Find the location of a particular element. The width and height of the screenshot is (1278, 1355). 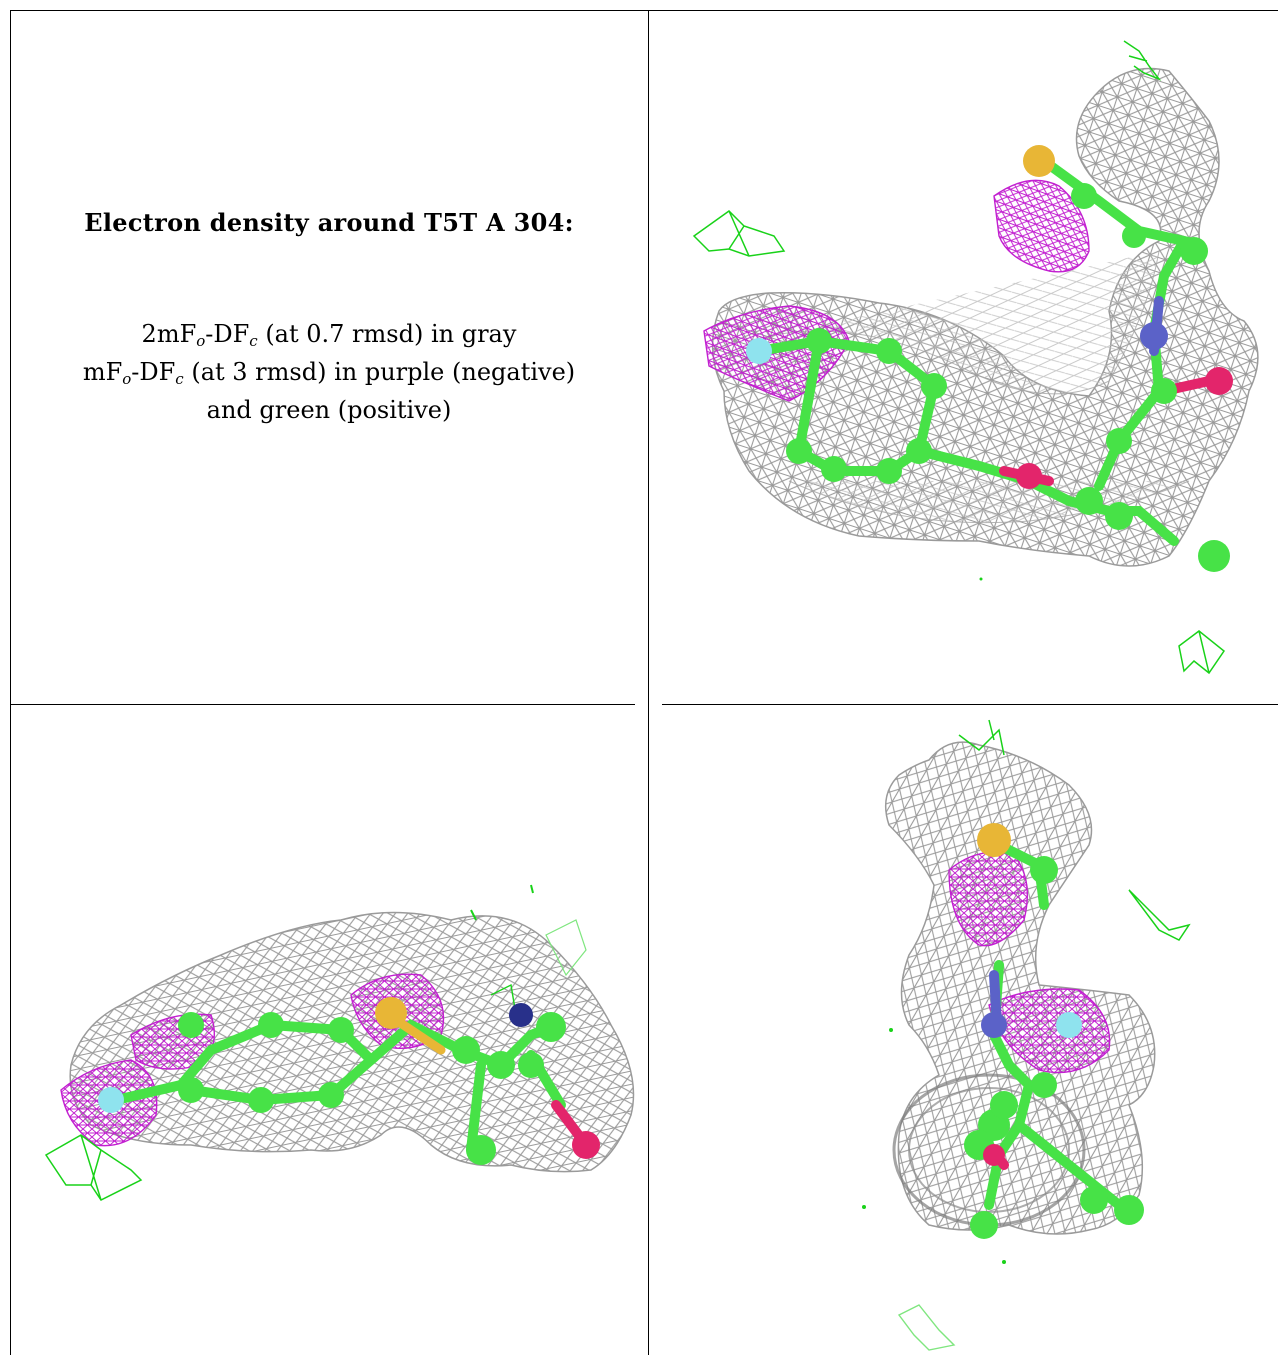

figure-title: Electron density around T5T A 304: is located at coordinates (329, 222).